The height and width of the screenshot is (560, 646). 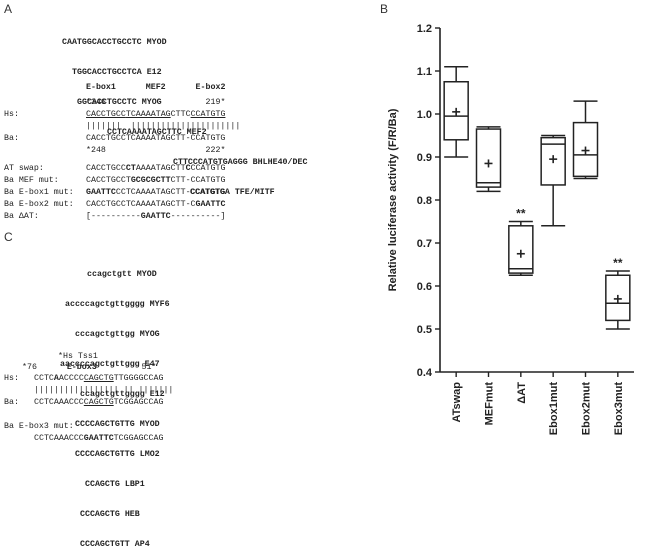 What do you see at coordinates (11, 138) in the screenshot?
I see `ba-label: Ba:` at bounding box center [11, 138].